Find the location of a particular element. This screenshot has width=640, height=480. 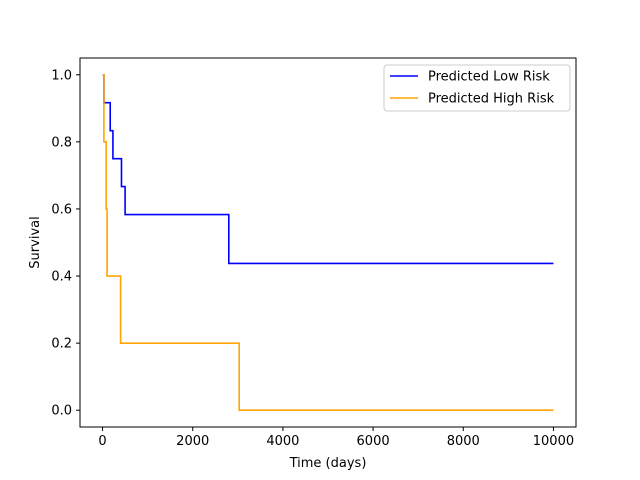

x-axis-label: Time (days) is located at coordinates (328, 463).